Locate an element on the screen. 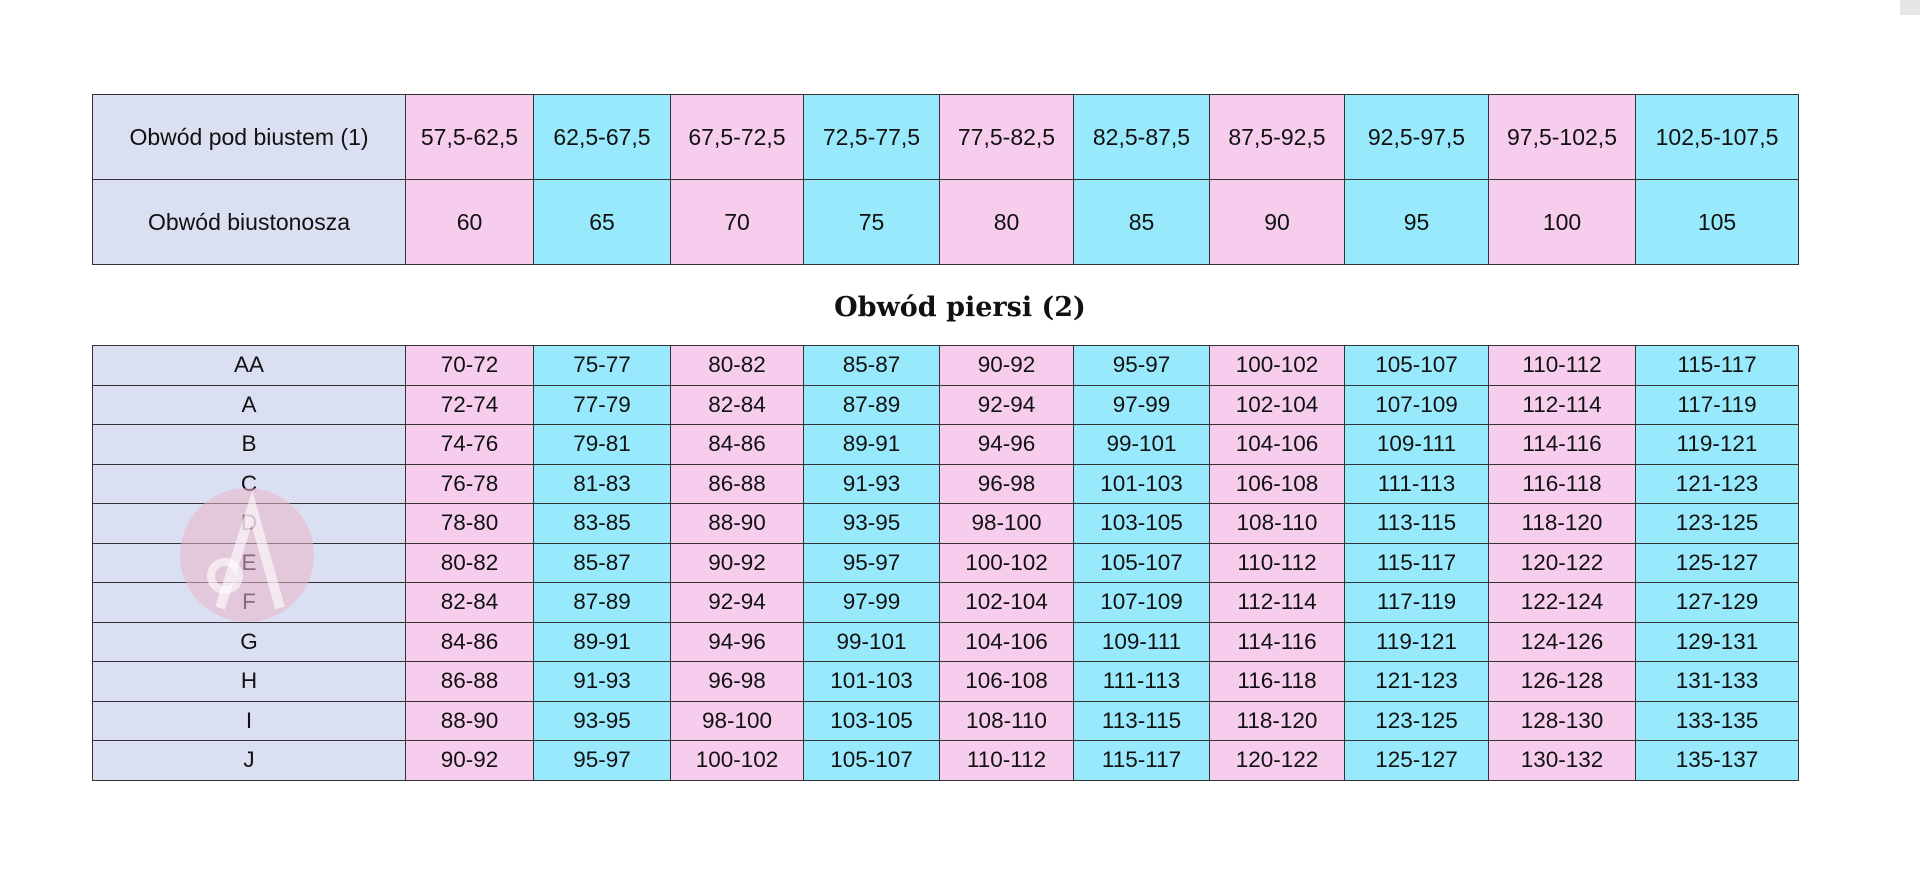 Image resolution: width=1920 pixels, height=877 pixels. table-cell: 112-114 is located at coordinates (1562, 404).